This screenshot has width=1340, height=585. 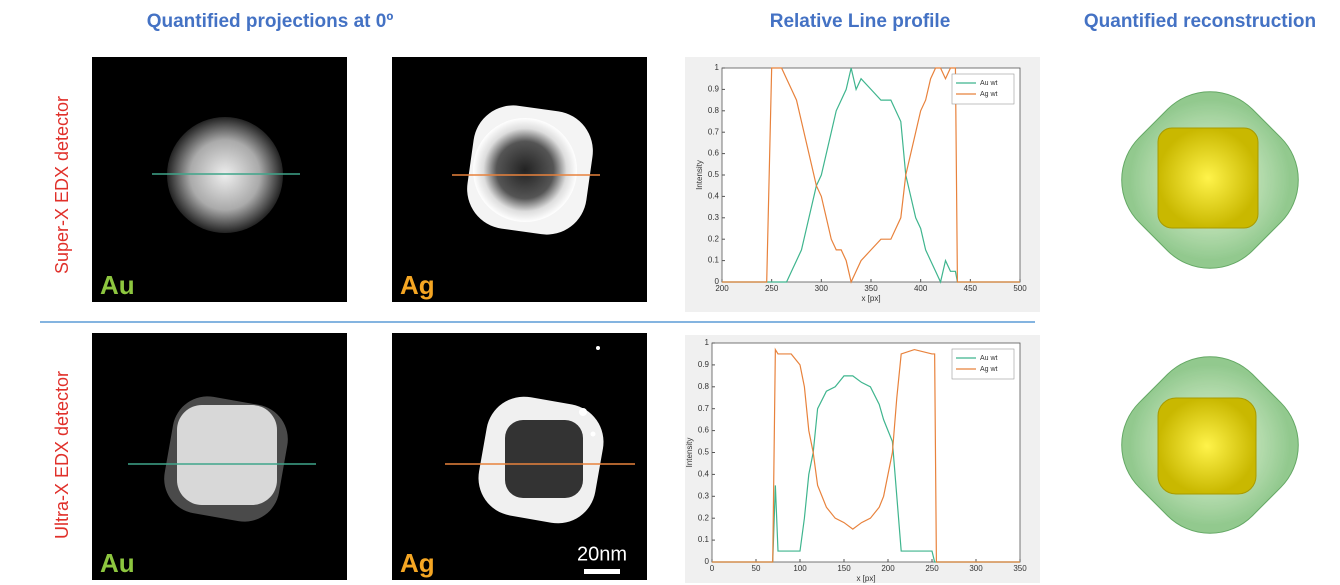 I want to click on row-label: Ultra-X EDX detector, so click(x=62, y=455).